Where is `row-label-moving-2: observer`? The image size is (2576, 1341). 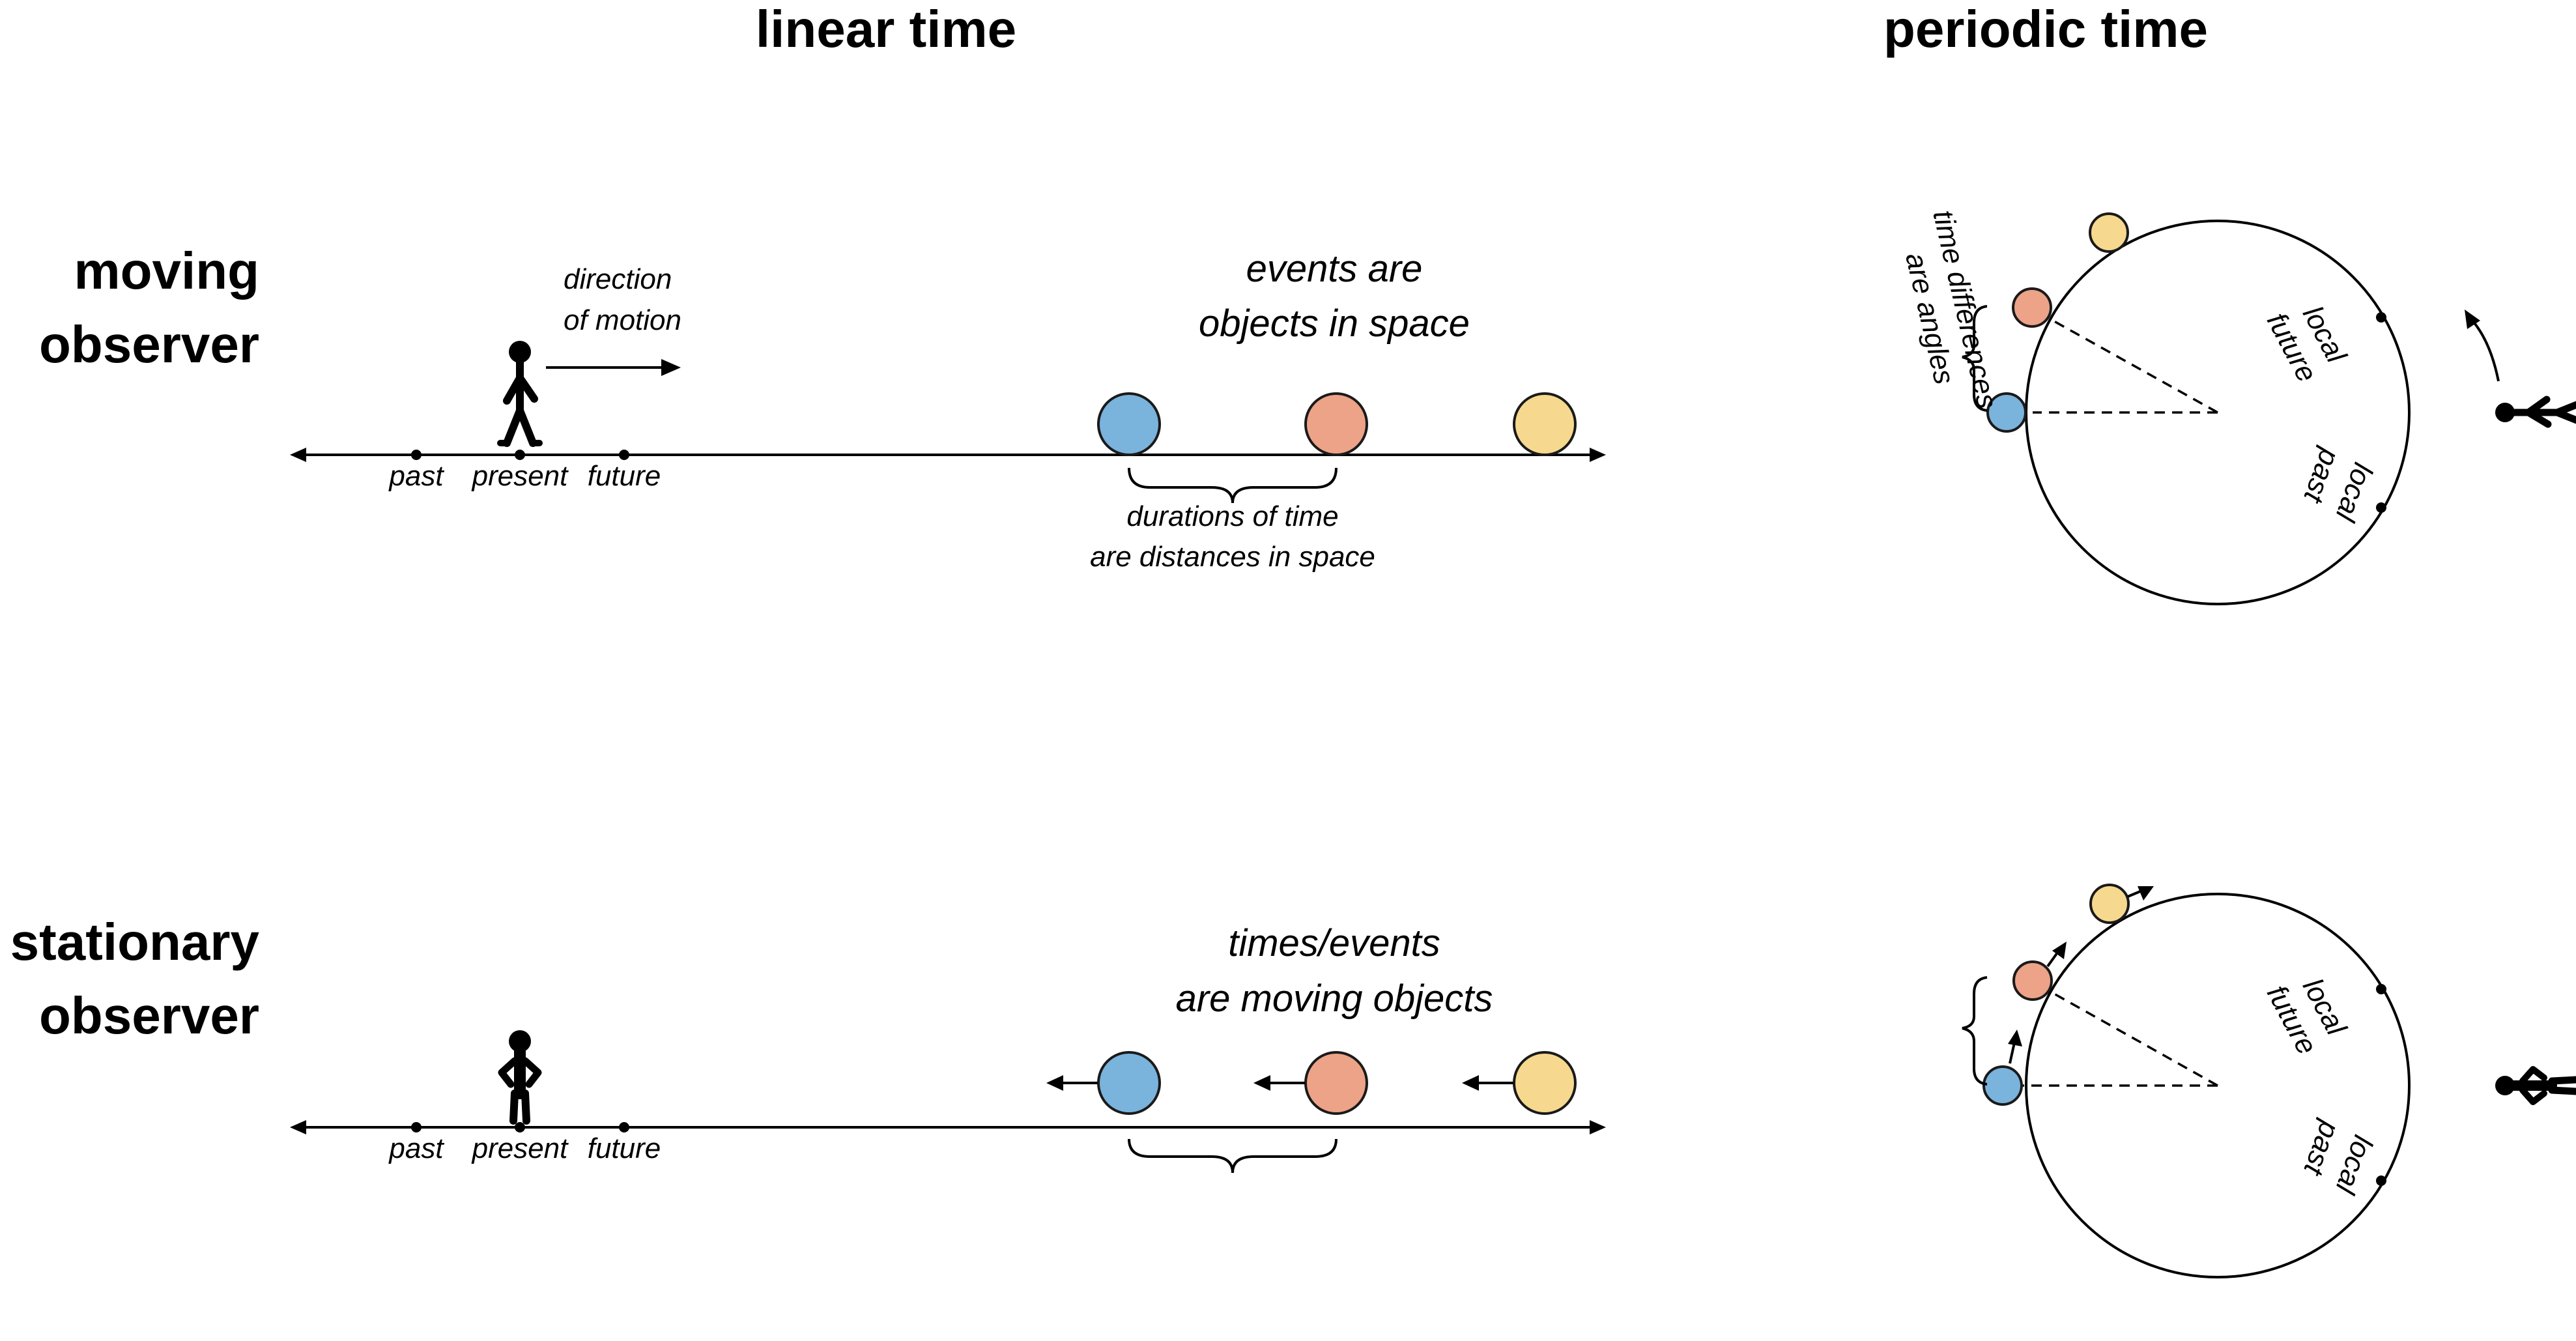 row-label-moving-2: observer is located at coordinates (149, 344).